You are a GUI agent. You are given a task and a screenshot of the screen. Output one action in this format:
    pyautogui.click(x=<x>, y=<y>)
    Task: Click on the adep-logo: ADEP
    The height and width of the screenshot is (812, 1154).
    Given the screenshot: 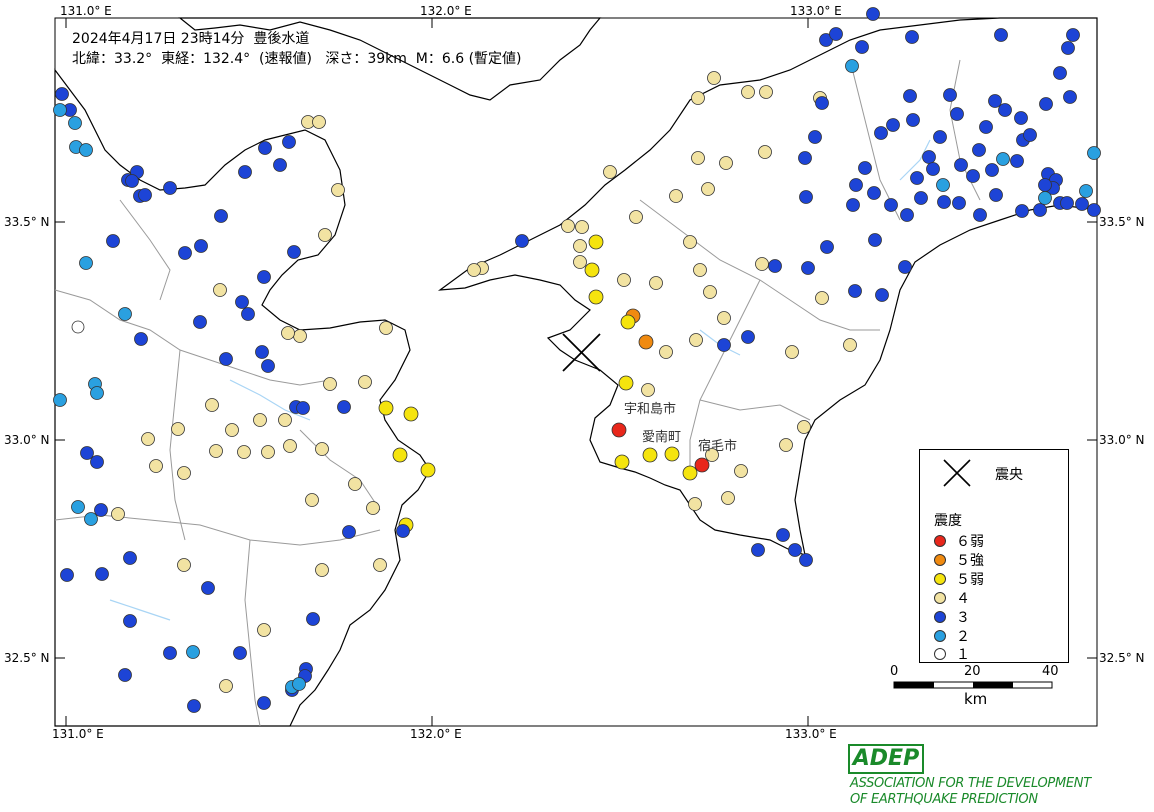 What is the action you would take?
    pyautogui.click(x=886, y=759)
    